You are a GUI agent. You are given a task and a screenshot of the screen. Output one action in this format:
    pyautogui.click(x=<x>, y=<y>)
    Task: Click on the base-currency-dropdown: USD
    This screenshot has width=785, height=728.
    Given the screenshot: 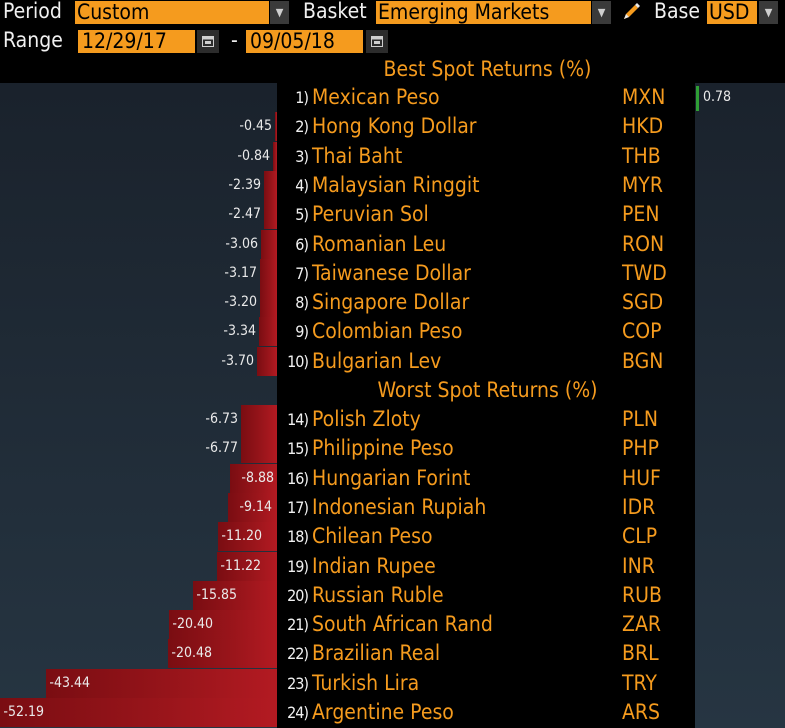 What is the action you would take?
    pyautogui.click(x=732, y=12)
    